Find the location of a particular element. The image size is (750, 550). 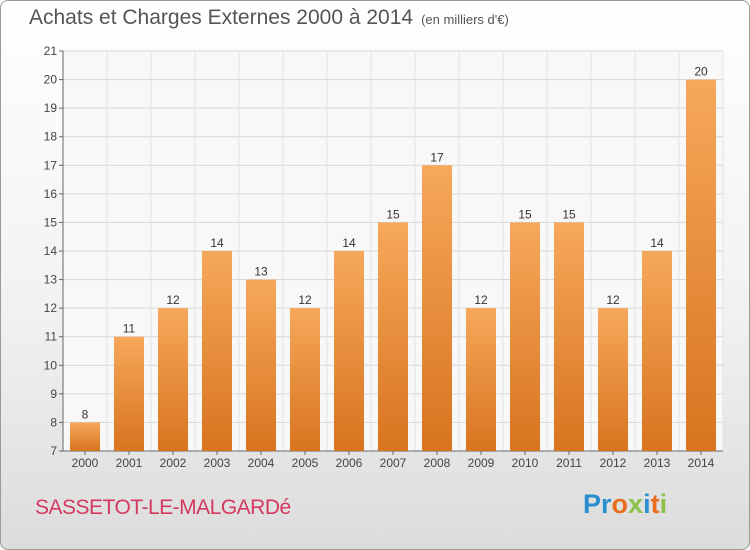

bar-value-label: 8 is located at coordinates (85, 414).